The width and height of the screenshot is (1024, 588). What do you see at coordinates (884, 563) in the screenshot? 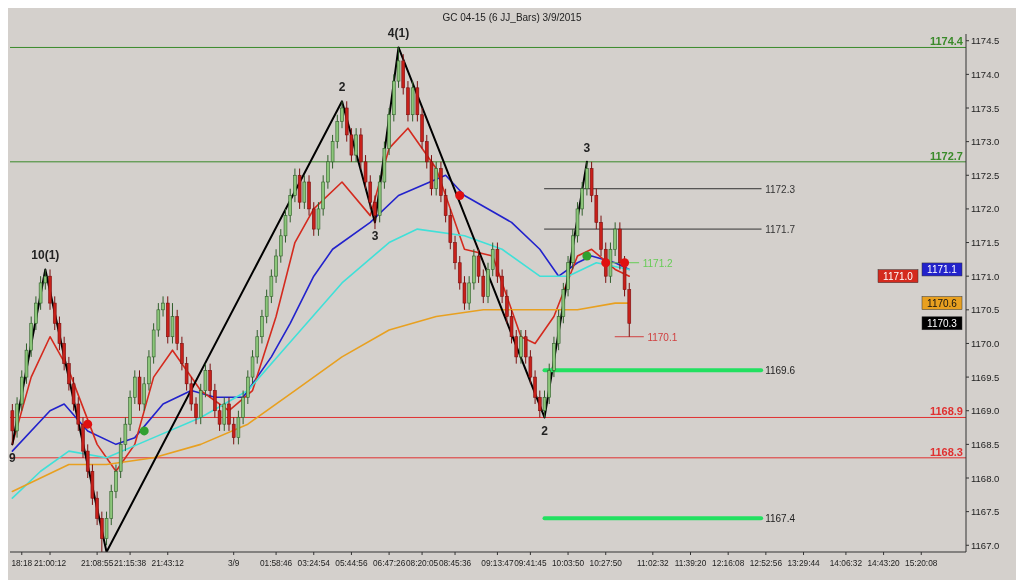
I see `x-tick-label: 14:43:20` at bounding box center [884, 563].